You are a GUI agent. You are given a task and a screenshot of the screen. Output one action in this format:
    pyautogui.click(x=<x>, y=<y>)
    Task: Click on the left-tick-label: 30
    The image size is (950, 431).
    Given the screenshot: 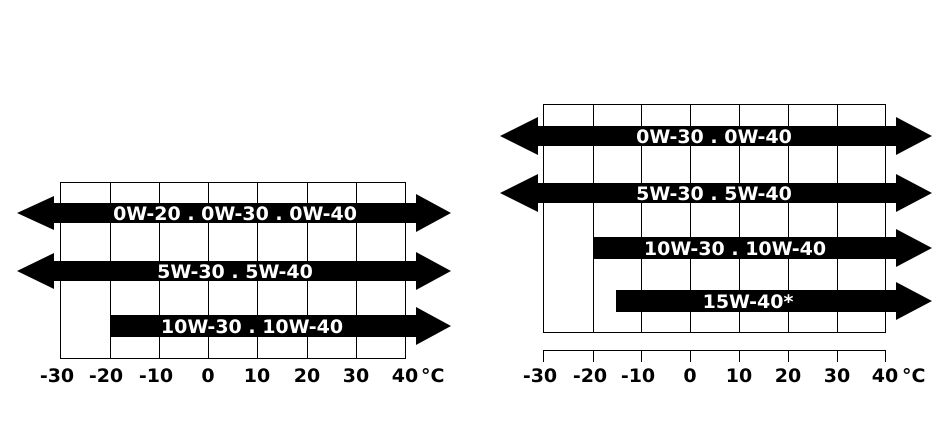 What is the action you would take?
    pyautogui.click(x=356, y=376)
    